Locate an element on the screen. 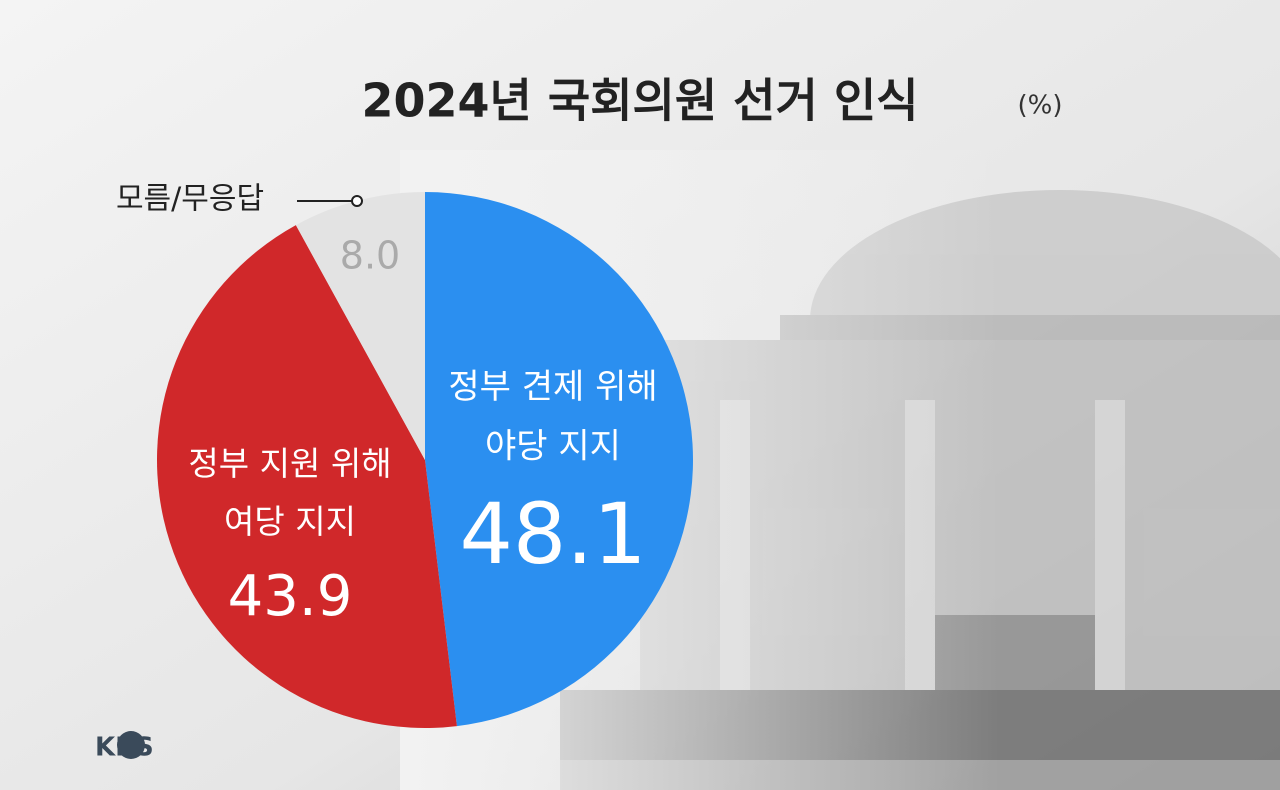 The width and height of the screenshot is (1280, 790). category-label: 모름/무응답 is located at coordinates (190, 199).